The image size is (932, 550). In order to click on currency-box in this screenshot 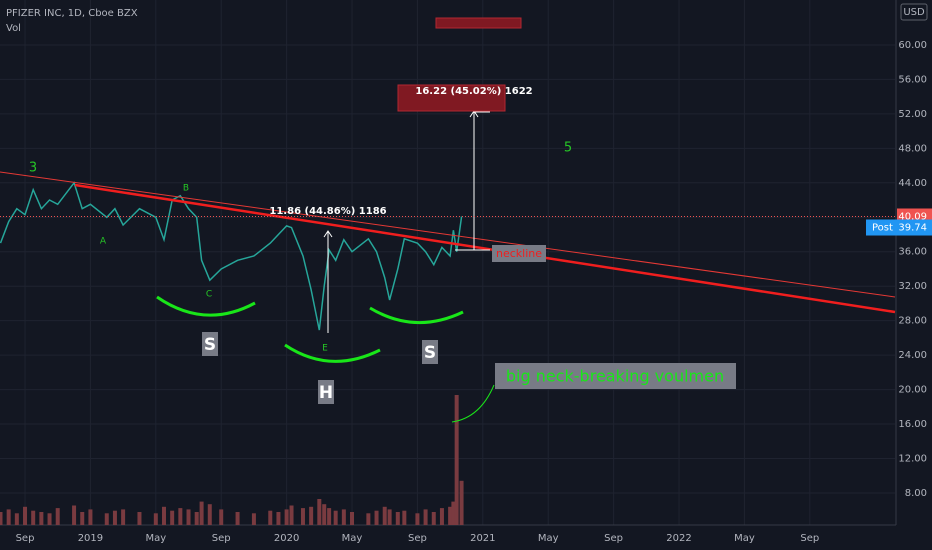, I will do `click(914, 12)`.